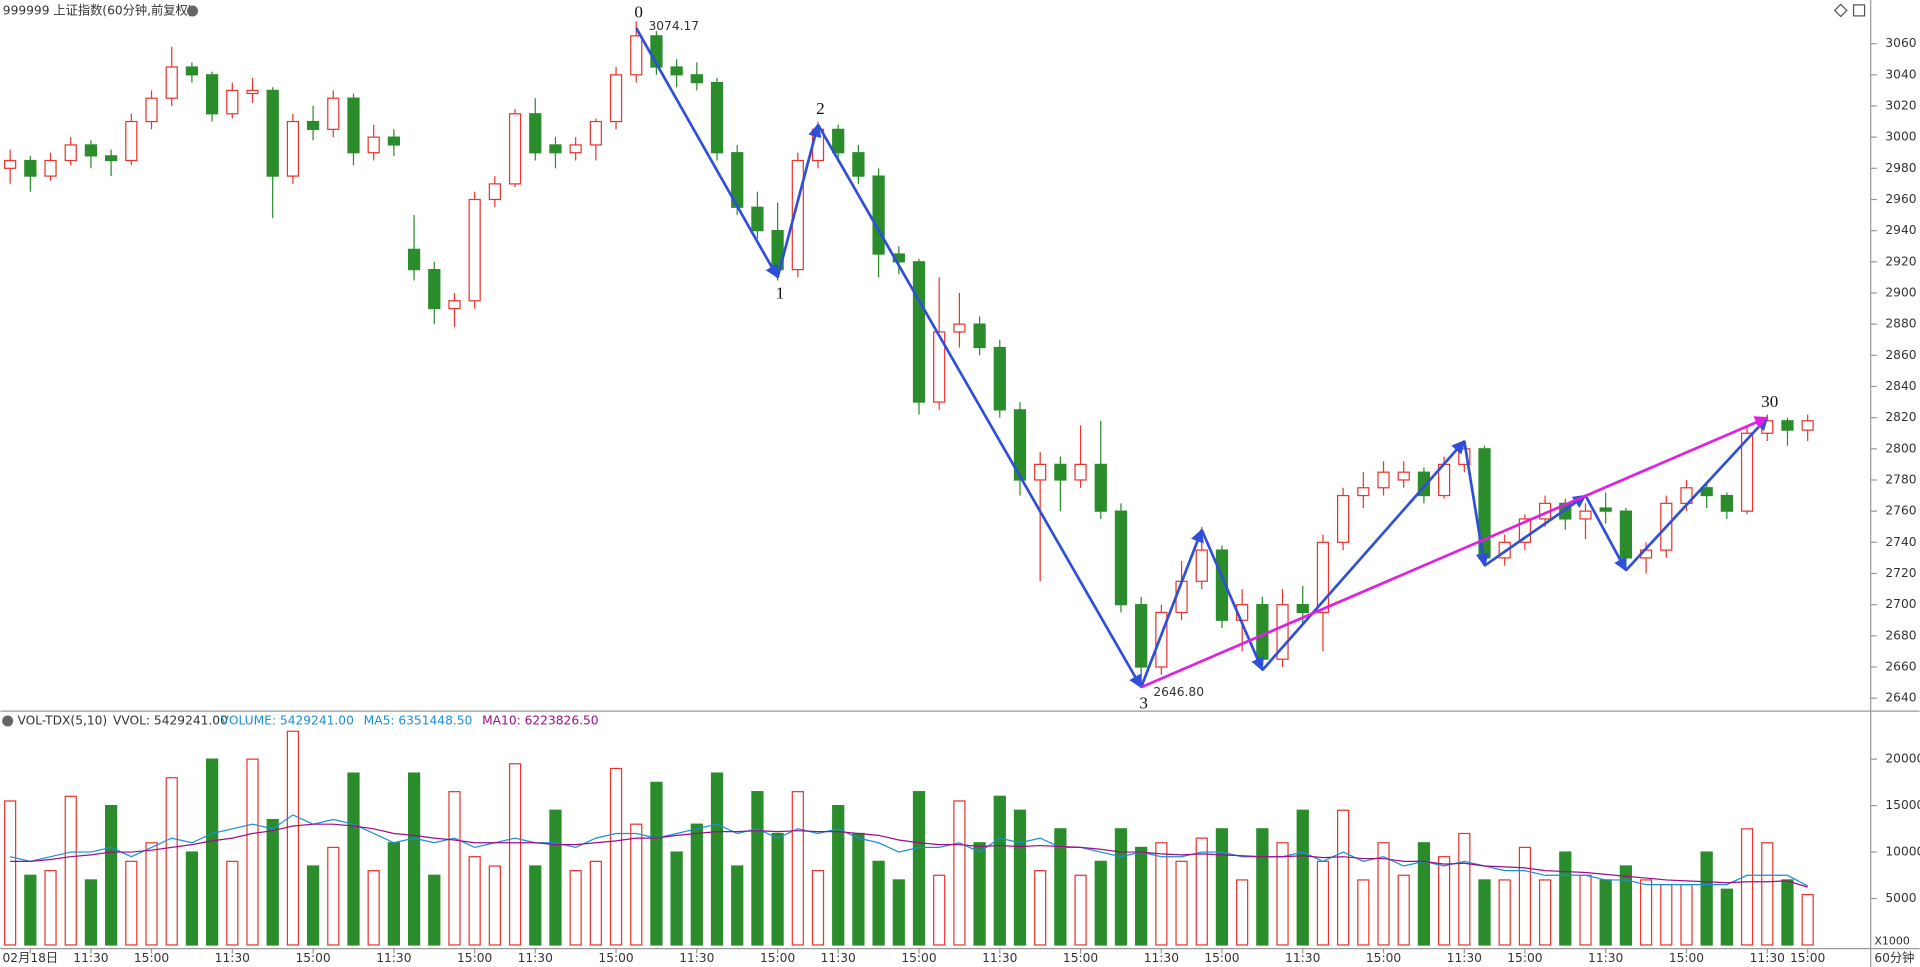 The image size is (1920, 967). What do you see at coordinates (1900, 168) in the screenshot?
I see `y-tick-label: 2980` at bounding box center [1900, 168].